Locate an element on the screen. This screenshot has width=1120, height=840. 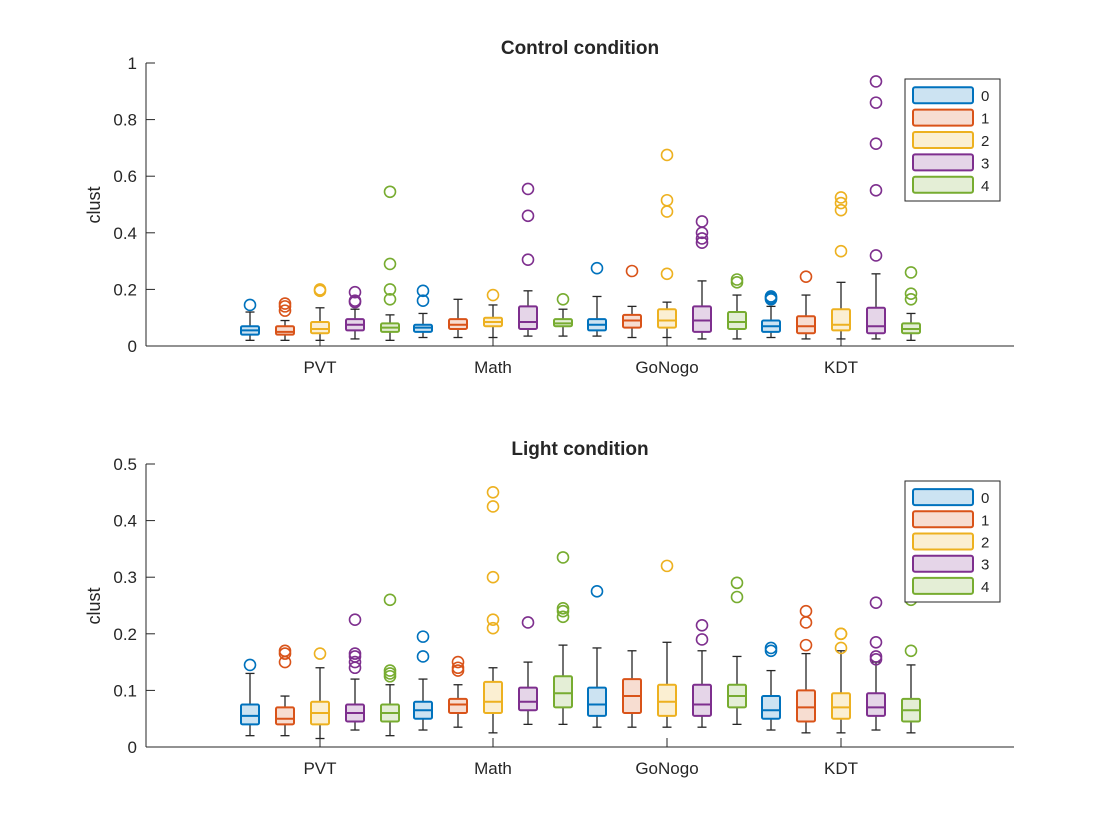
legend-label: 4 is located at coordinates (985, 587).